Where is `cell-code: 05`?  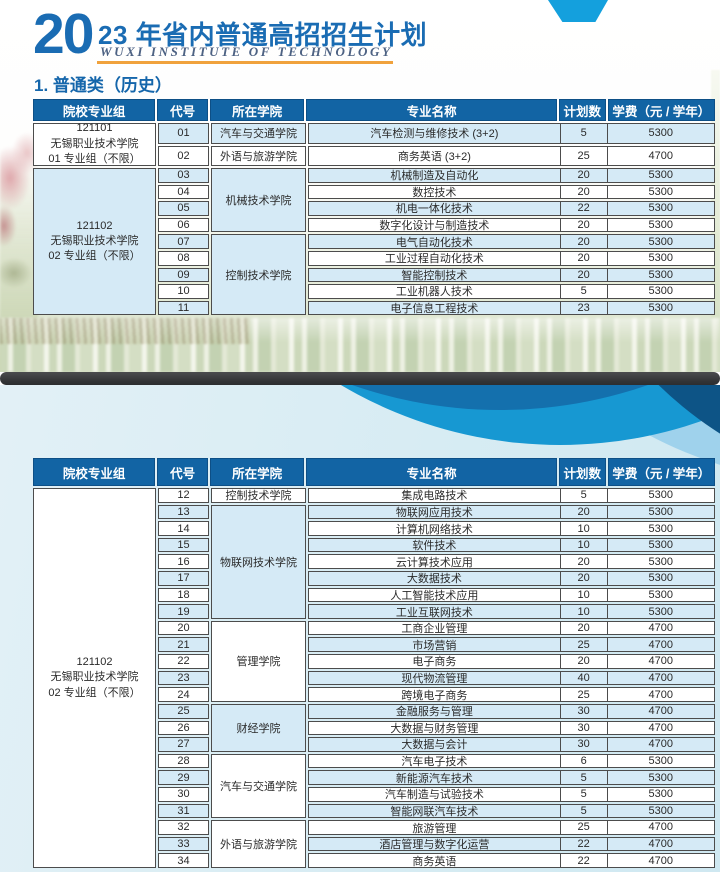 cell-code: 05 is located at coordinates (183, 208).